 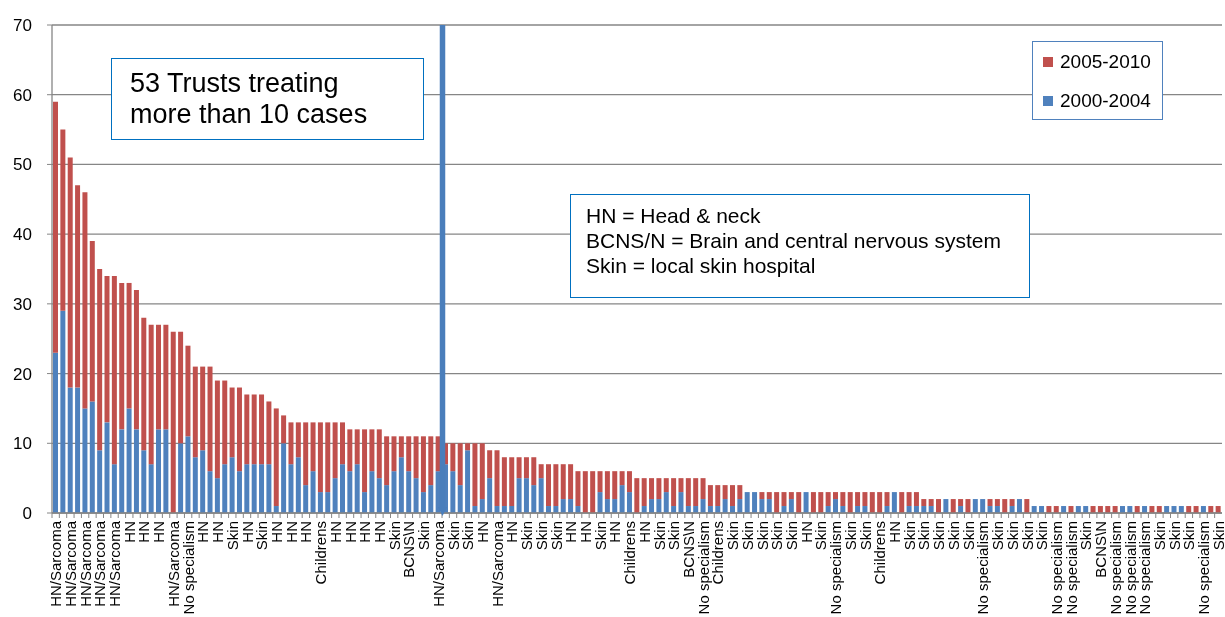 I want to click on annotation: 53 Trusts treating more than 10 cases, so click(x=249, y=99).